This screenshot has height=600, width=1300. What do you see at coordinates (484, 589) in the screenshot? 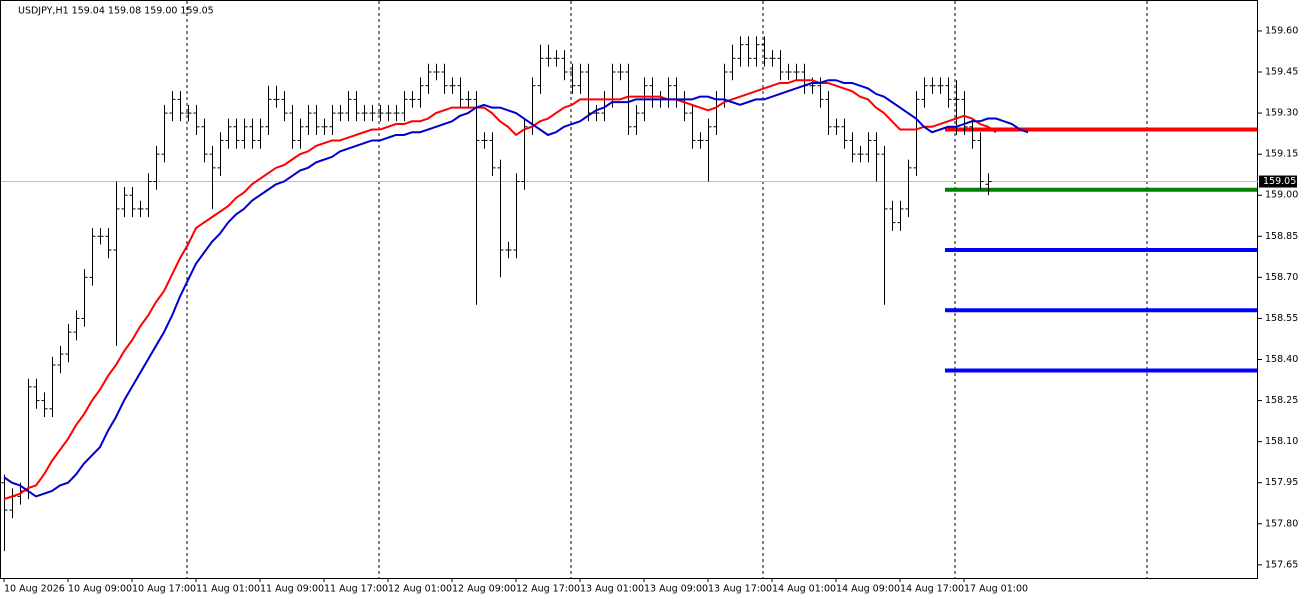
I see `x-tick-label: 12 Aug 09:00` at bounding box center [484, 589].